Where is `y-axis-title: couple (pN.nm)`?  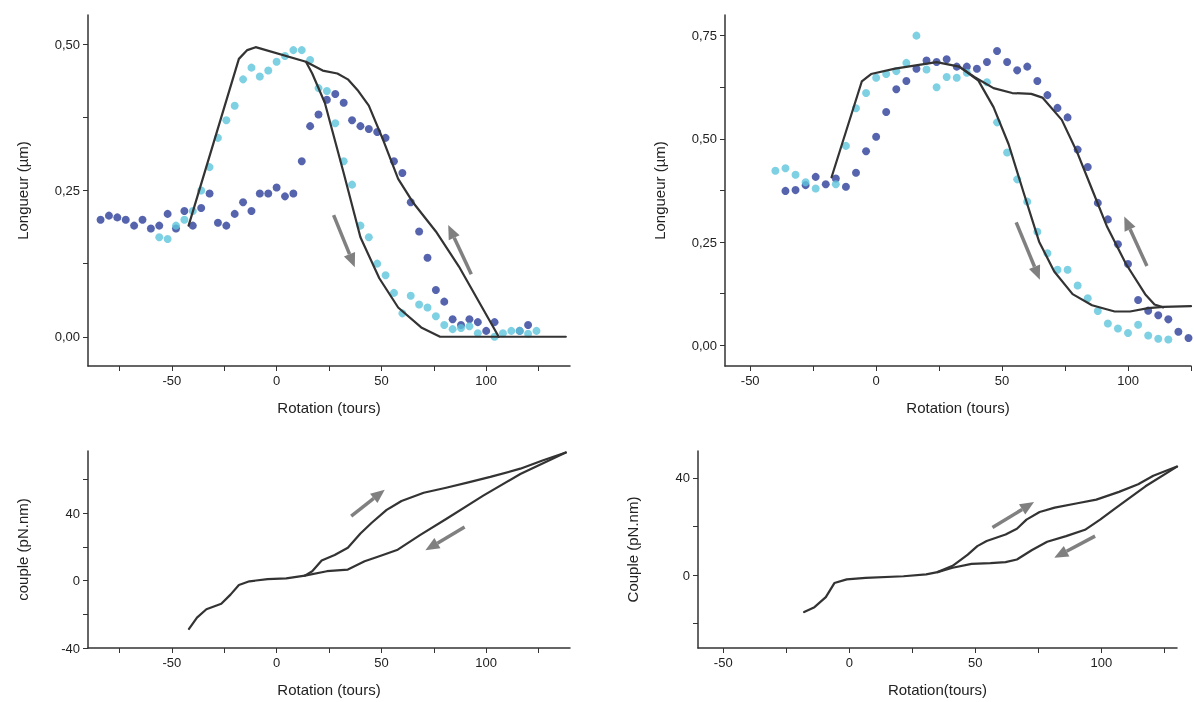
y-axis-title: couple (pN.nm) is located at coordinates (22, 549).